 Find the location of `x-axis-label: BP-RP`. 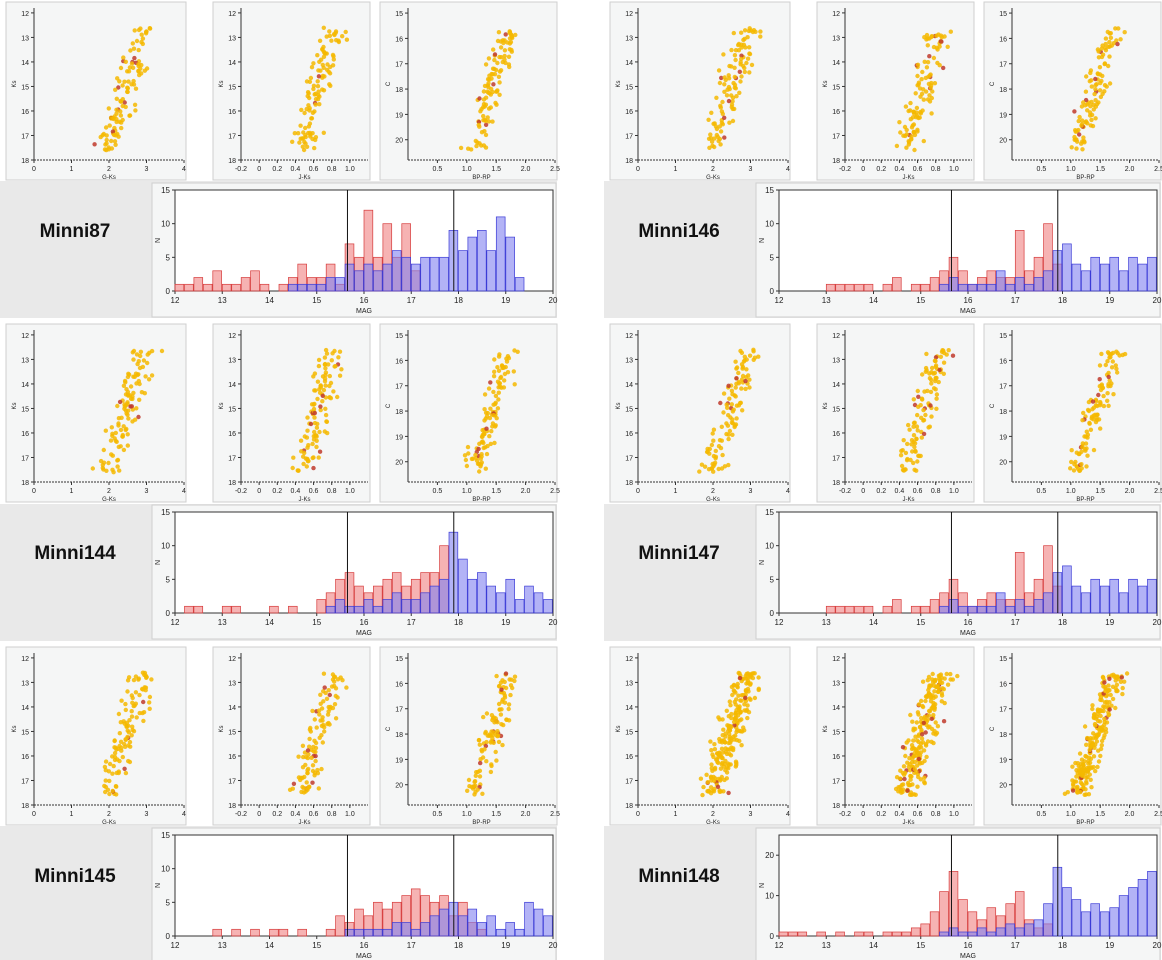

x-axis-label: BP-RP is located at coordinates (1085, 178).